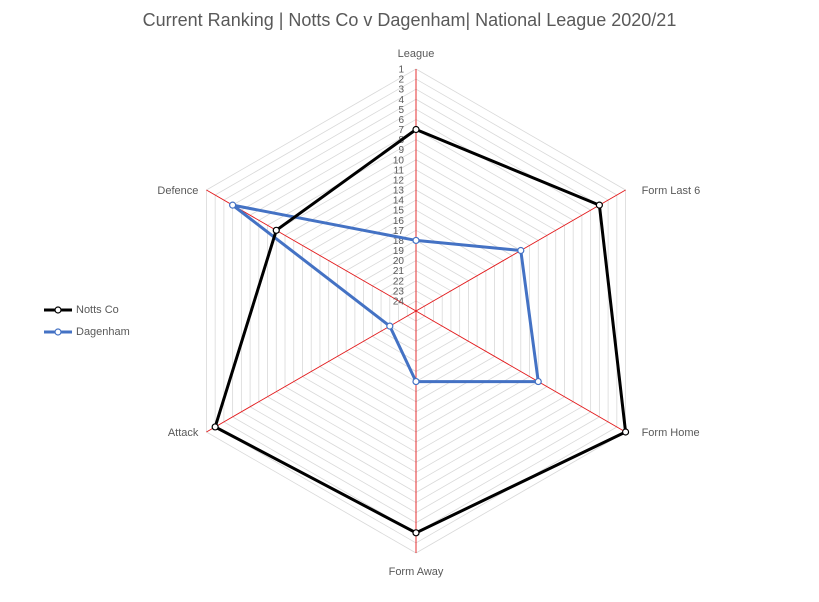 This screenshot has width=819, height=602. I want to click on tick-label: 12, so click(399, 180).